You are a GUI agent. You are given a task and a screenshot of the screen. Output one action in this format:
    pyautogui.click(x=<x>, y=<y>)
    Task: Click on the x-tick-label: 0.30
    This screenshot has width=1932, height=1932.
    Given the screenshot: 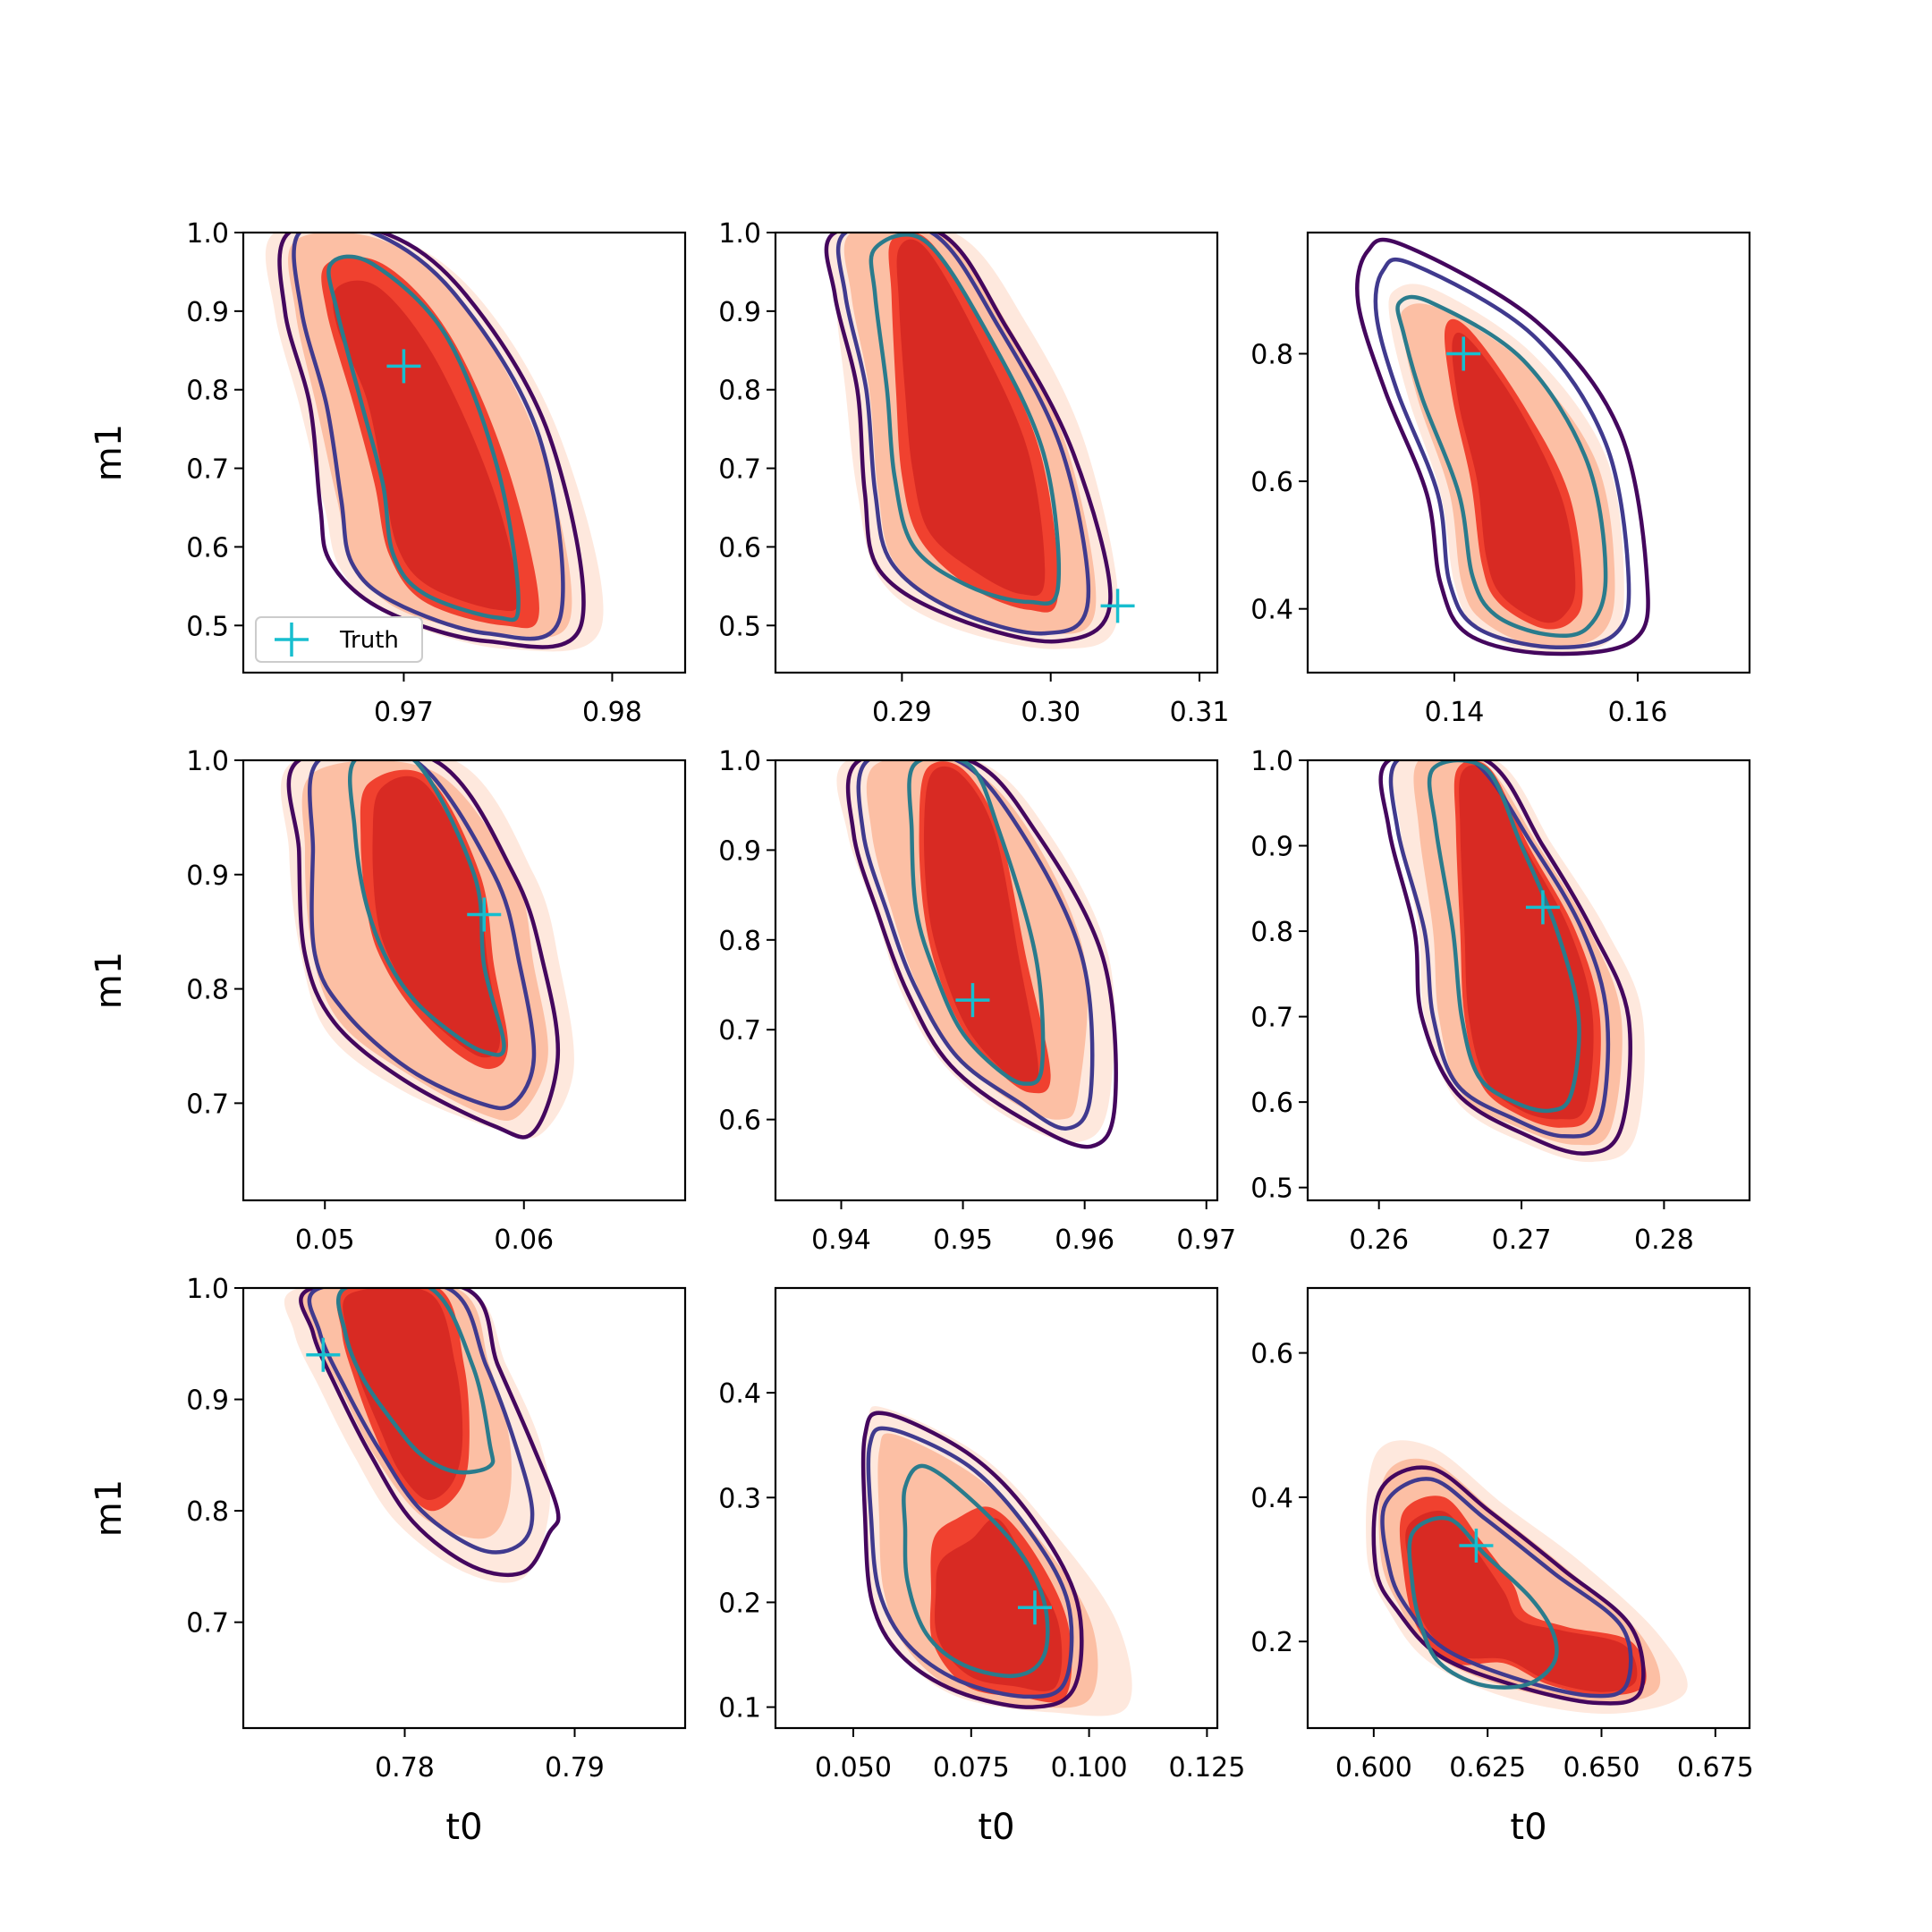 What is the action you would take?
    pyautogui.click(x=1050, y=712)
    